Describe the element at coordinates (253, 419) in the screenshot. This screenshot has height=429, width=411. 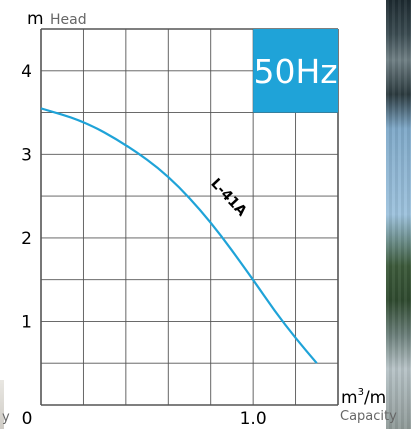
I see `x-tick-label: 1.0` at that location.